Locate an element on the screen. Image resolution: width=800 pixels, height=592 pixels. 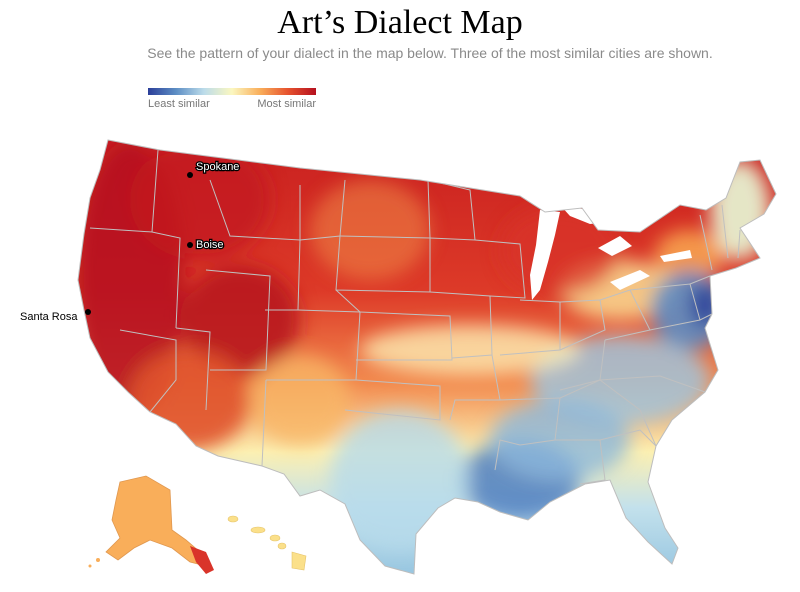
legend-least-label: Least similar is located at coordinates (179, 104).